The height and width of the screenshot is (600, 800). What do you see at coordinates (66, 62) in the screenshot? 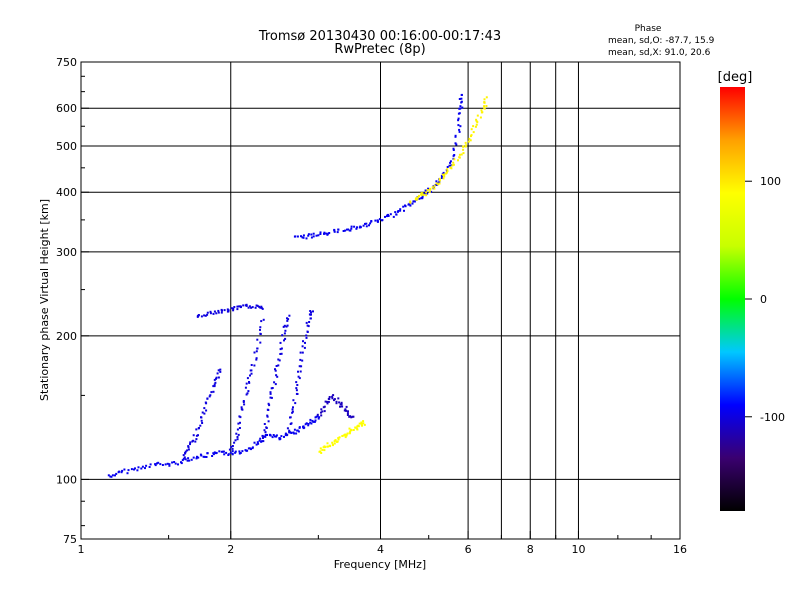
I see `y-tick-label: 750` at bounding box center [66, 62].